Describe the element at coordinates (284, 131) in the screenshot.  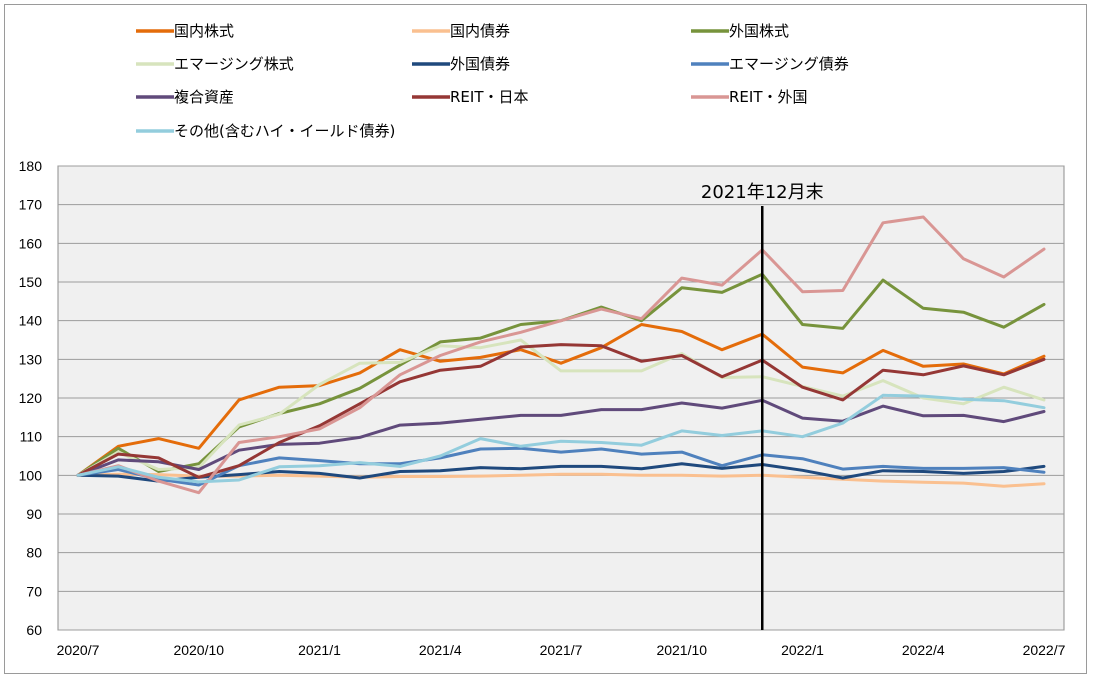
I see `legend-label: その他(含むハイ・イールド債券)` at that location.